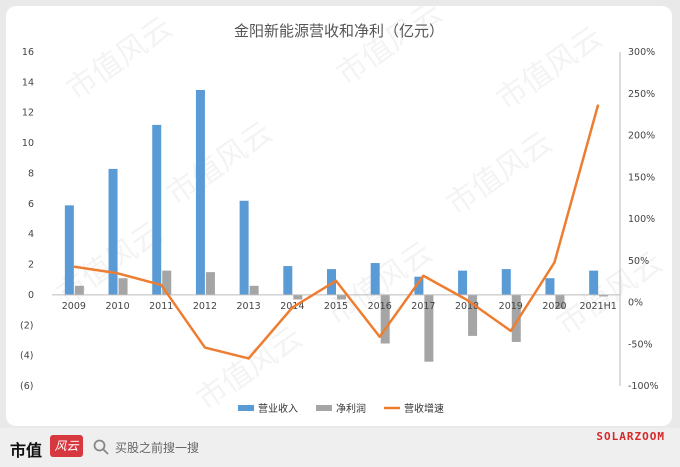 The width and height of the screenshot is (680, 467). I want to click on x-tick-label: 2017, so click(423, 306).